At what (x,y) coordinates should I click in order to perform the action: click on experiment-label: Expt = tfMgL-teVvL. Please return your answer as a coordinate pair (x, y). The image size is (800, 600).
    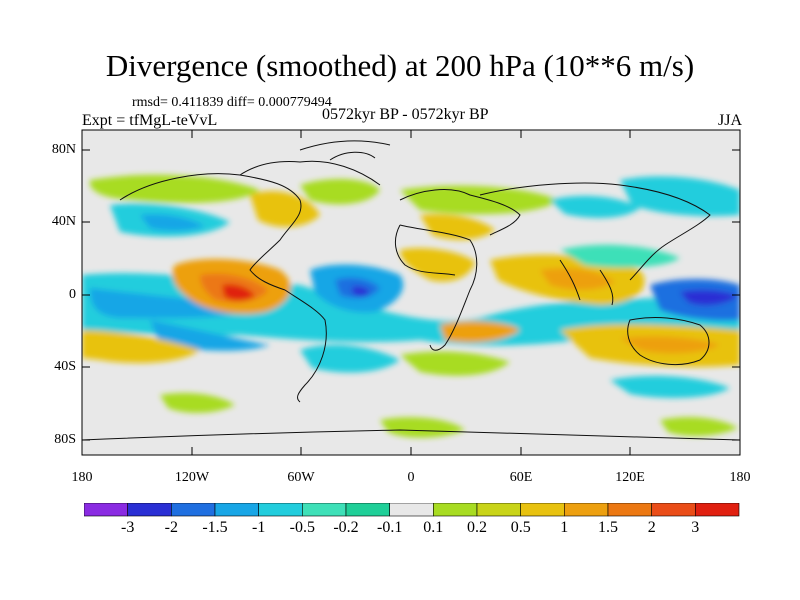
    Looking at the image, I should click on (150, 120).